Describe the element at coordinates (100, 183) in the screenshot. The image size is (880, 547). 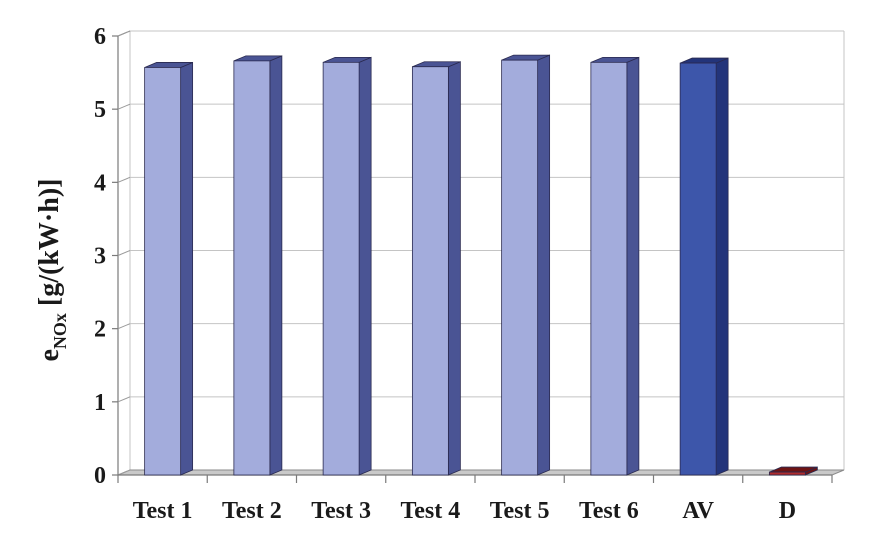
I see `y-tick-label: 4` at that location.